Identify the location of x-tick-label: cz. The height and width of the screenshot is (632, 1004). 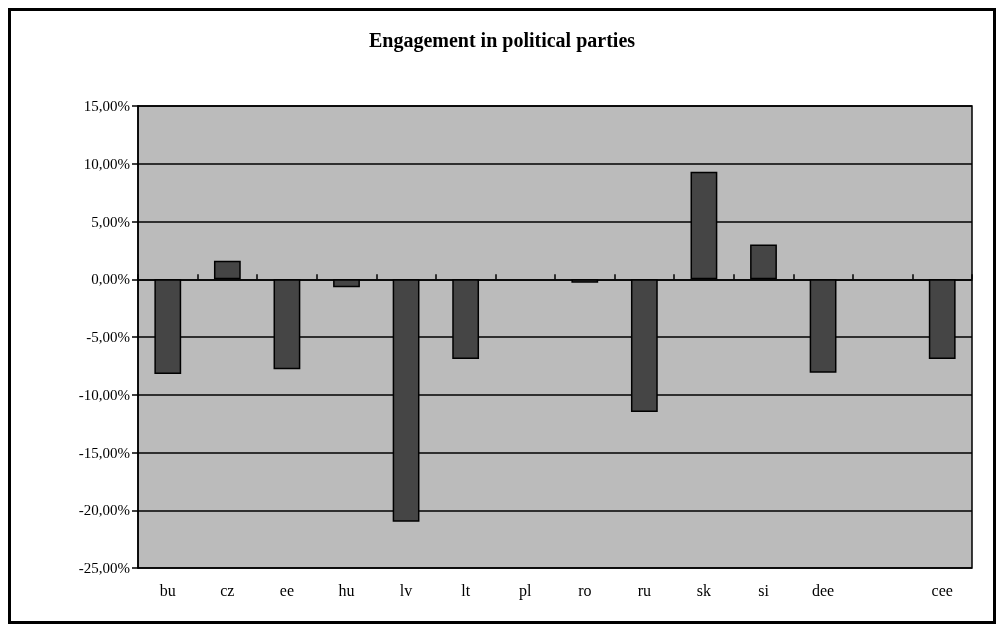
(227, 590).